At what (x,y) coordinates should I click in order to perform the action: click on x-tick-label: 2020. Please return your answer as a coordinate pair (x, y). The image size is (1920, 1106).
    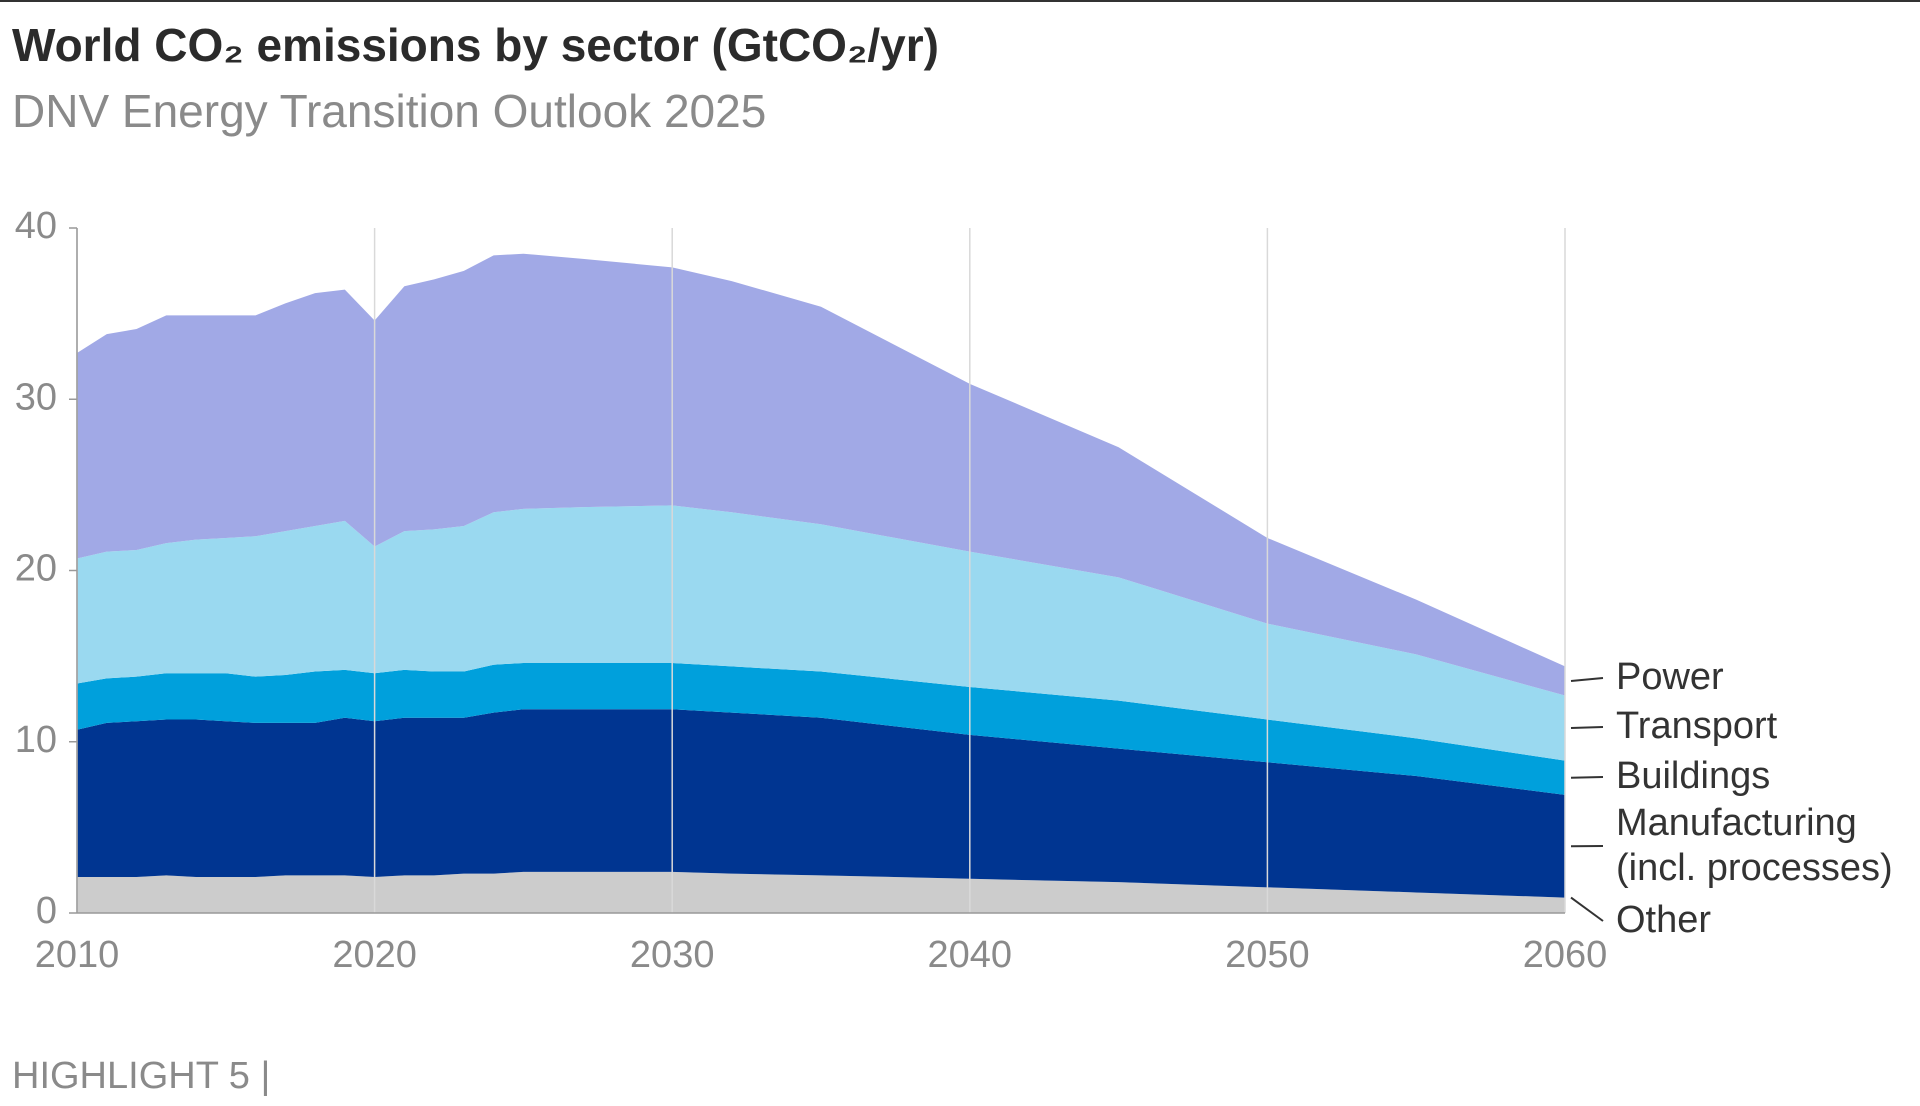
    Looking at the image, I should click on (374, 955).